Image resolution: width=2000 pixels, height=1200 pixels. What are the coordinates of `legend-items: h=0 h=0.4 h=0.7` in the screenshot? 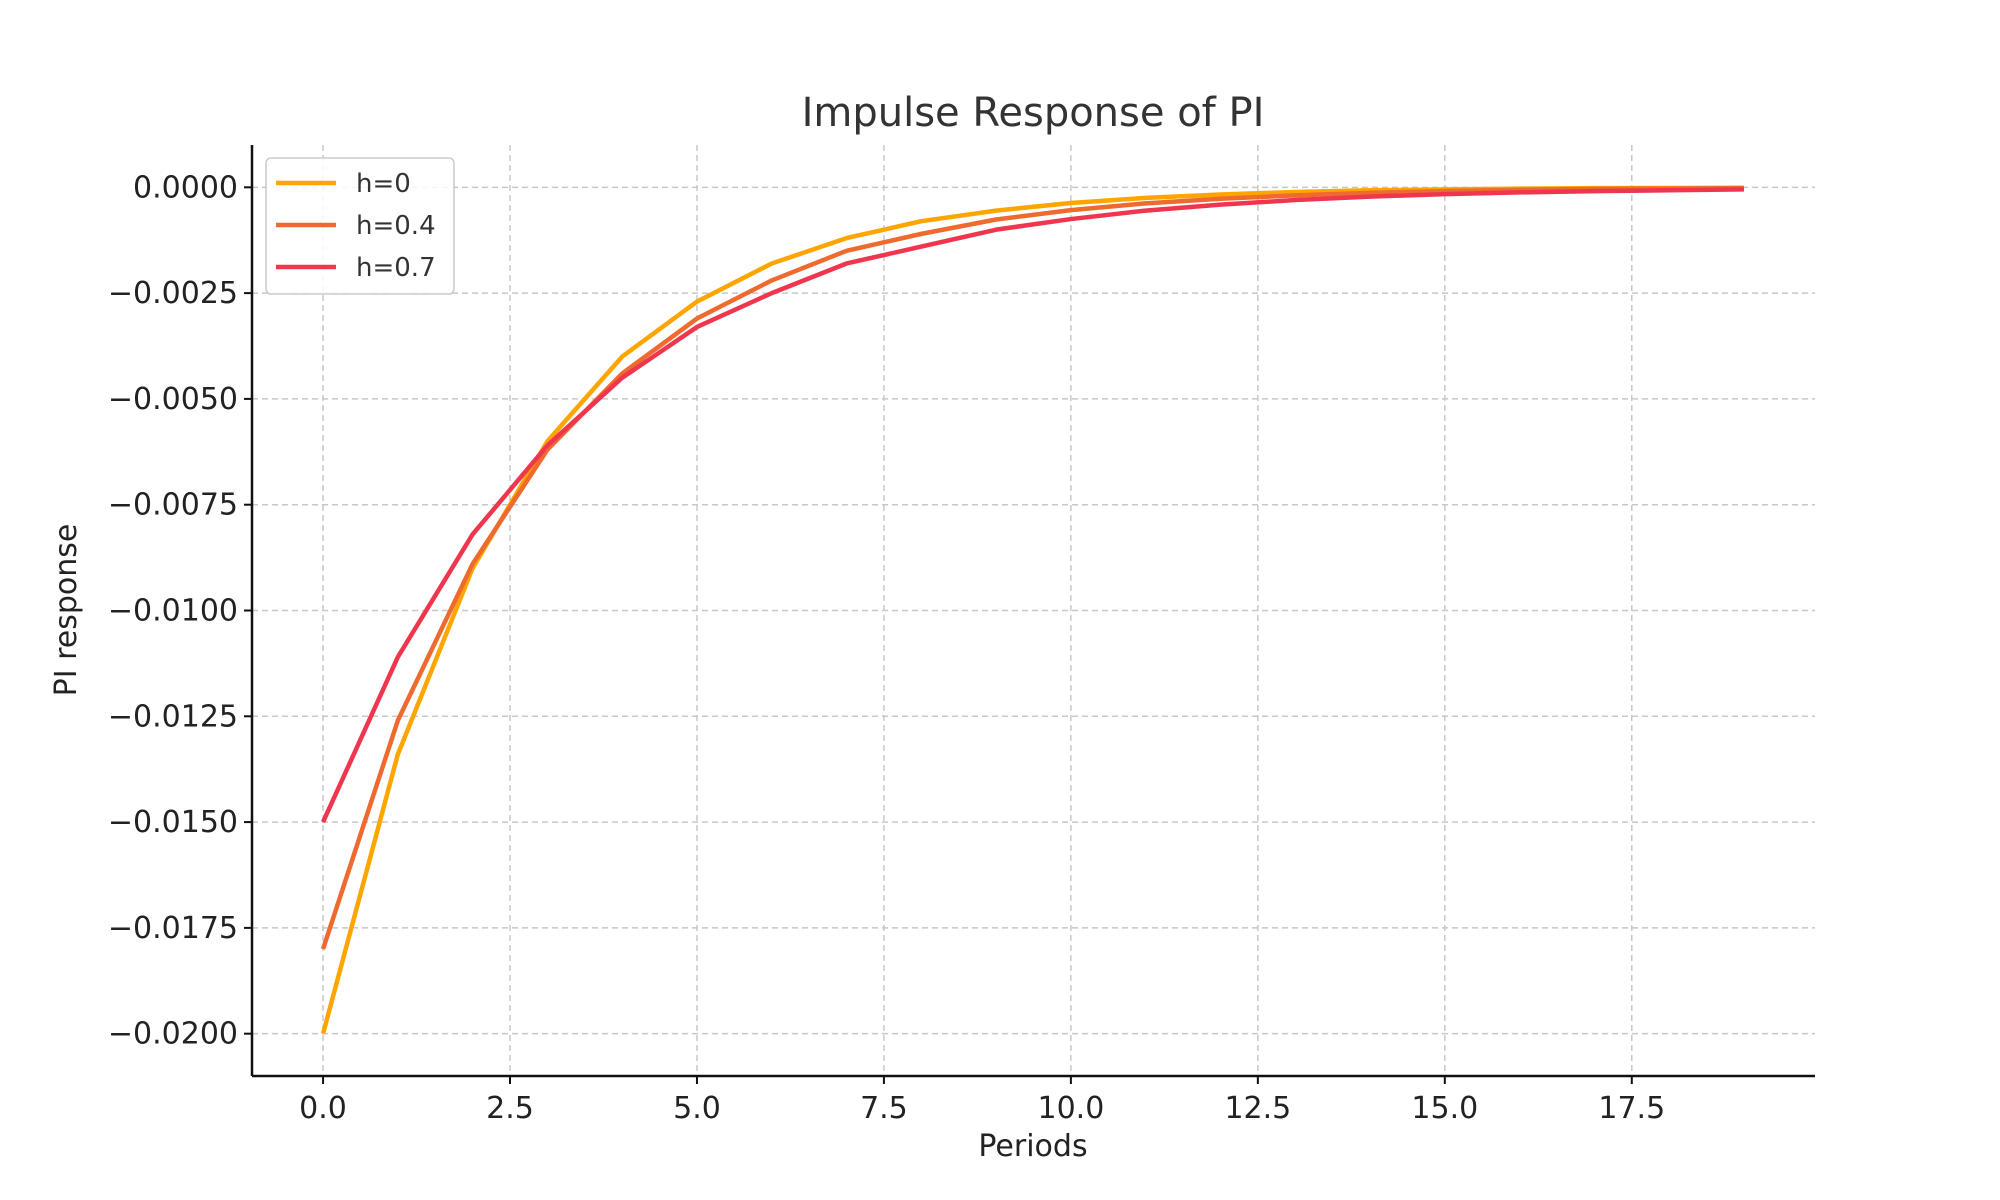 It's located at (356, 226).